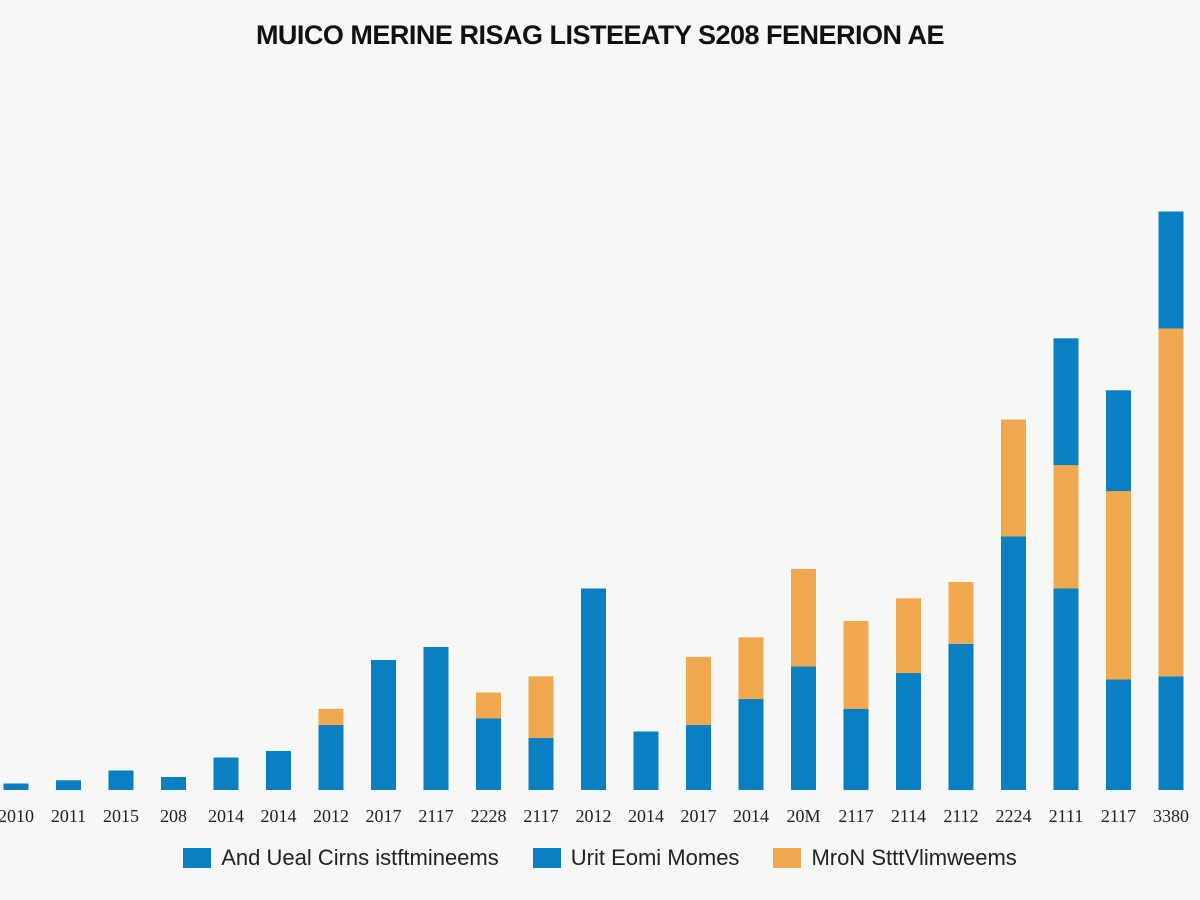  I want to click on x-tick-label-2: 2015, so click(121, 816).